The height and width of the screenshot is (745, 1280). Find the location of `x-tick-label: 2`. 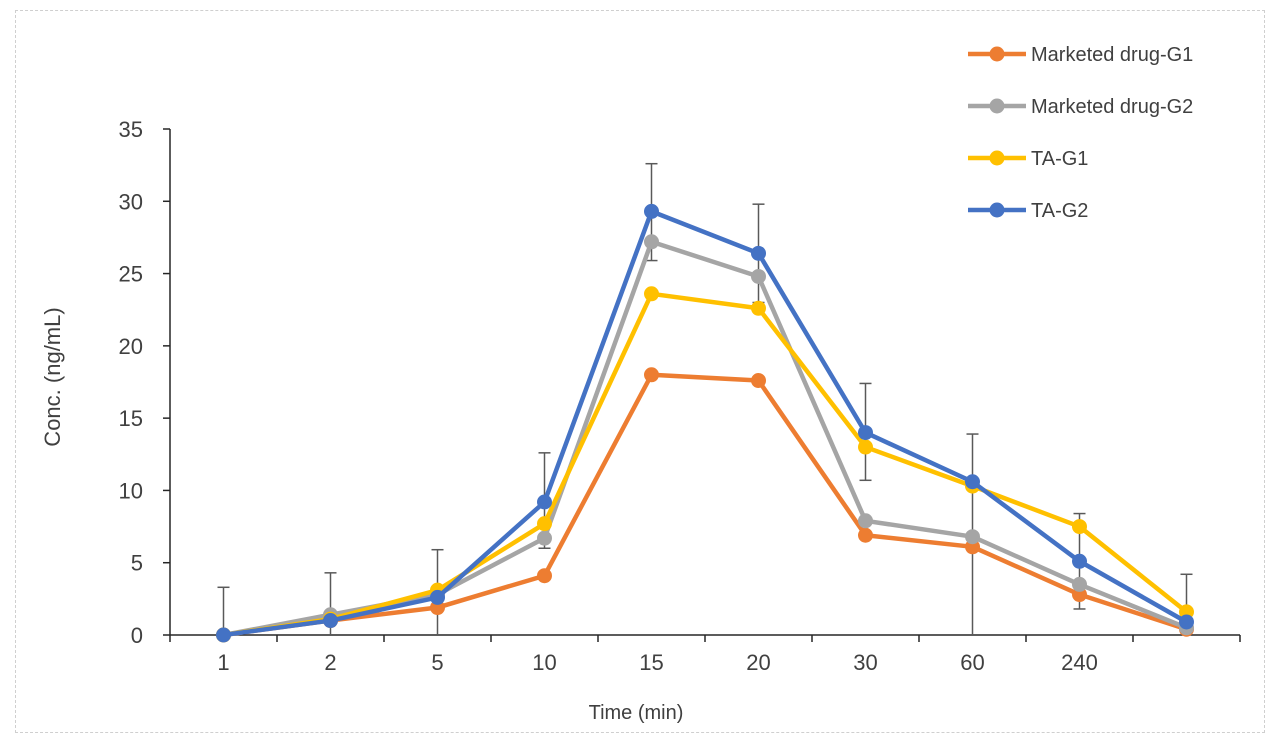

x-tick-label: 2 is located at coordinates (330, 662).